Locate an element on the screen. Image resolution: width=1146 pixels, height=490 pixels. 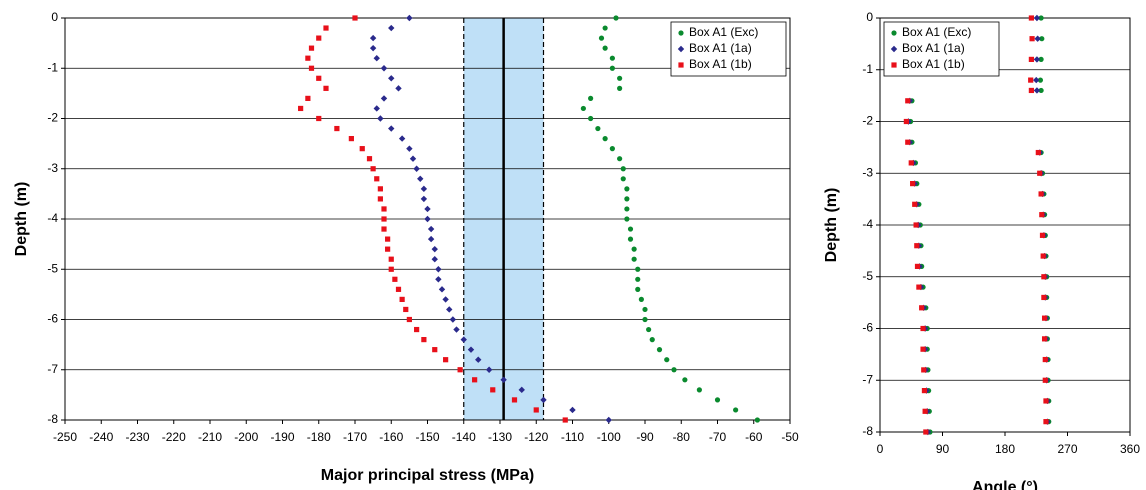
legend-box is located at coordinates (941, 49).